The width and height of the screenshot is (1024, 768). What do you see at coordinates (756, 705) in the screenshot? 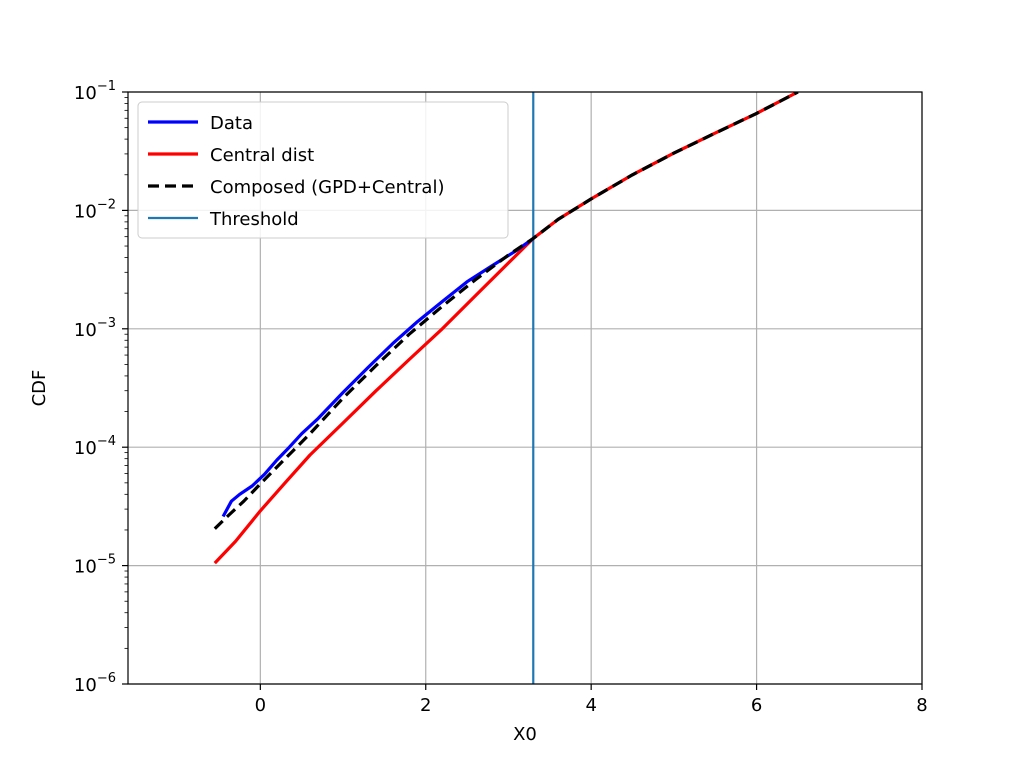
I see `x-tick-label: 6` at bounding box center [756, 705].